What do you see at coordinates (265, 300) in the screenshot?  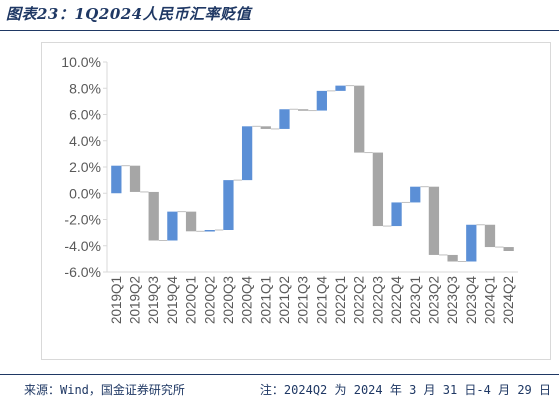 I see `x-tick-label: 2021Q1` at bounding box center [265, 300].